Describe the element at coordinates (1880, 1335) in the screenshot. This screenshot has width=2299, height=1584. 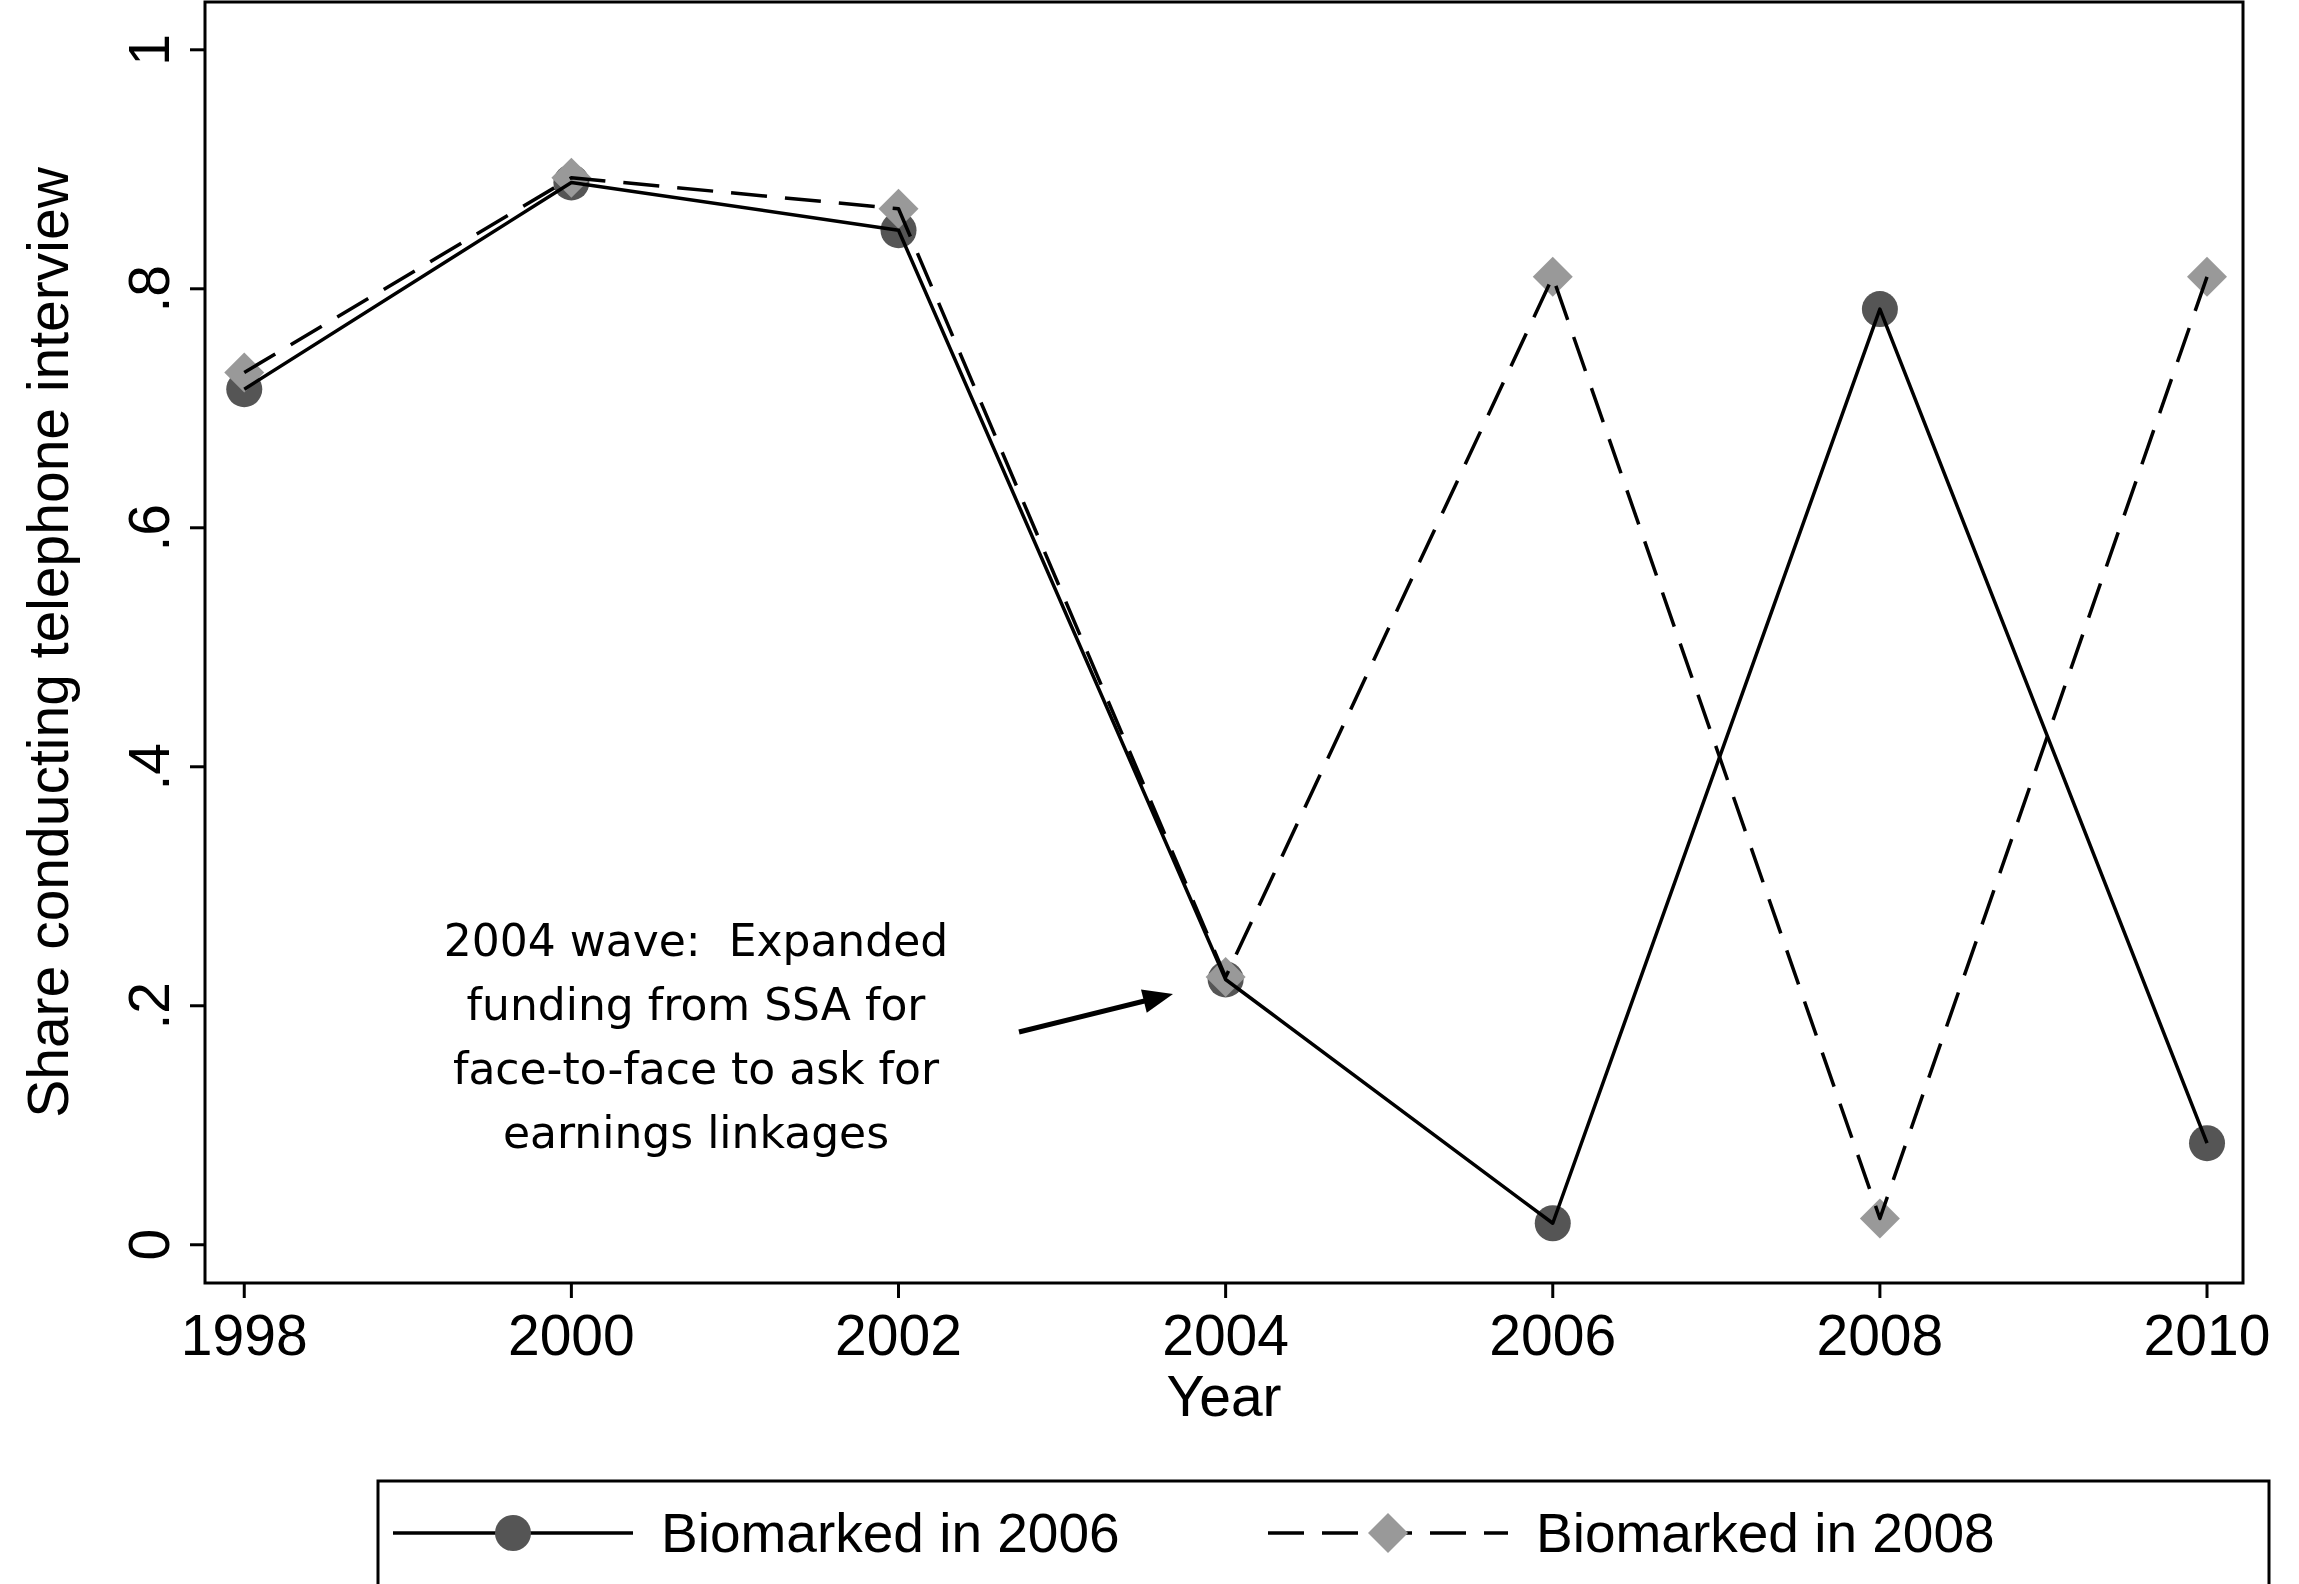
I see `x-tick-label: 2008` at that location.